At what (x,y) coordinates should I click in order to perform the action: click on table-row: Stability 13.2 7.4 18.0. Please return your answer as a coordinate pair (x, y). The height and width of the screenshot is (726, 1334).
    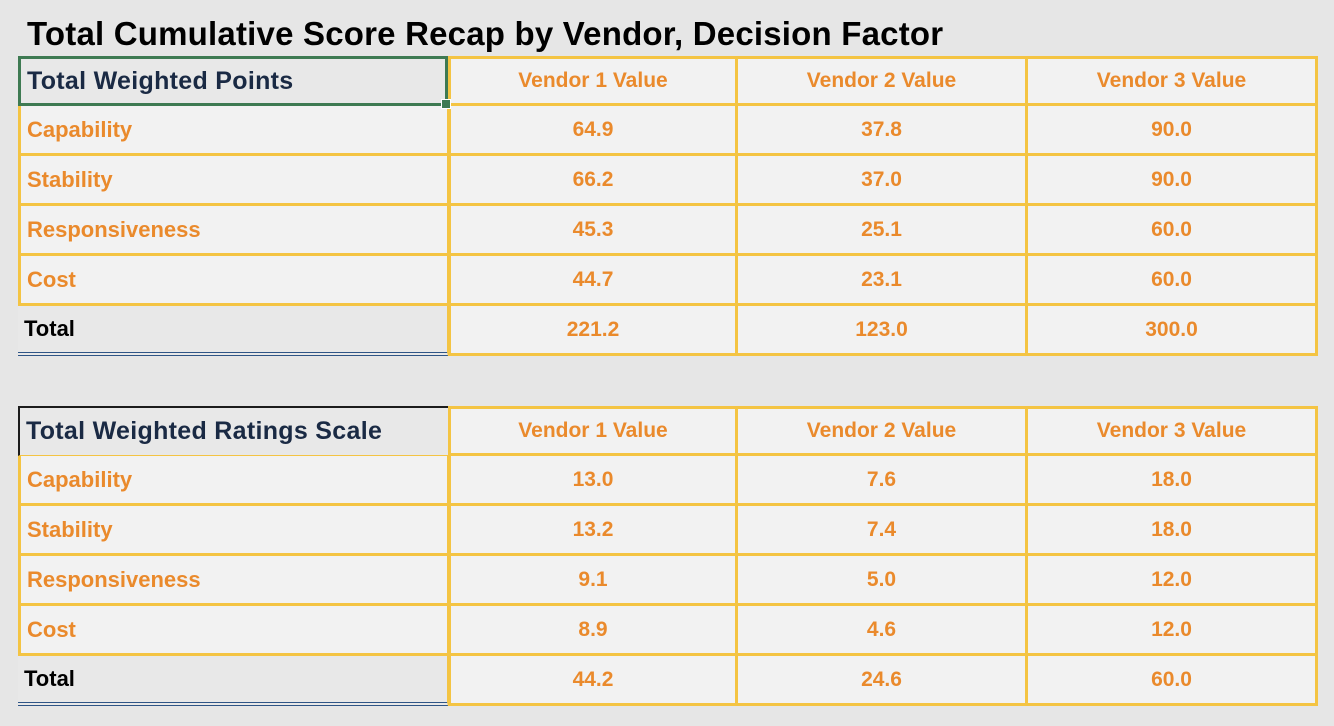
    Looking at the image, I should click on (668, 531).